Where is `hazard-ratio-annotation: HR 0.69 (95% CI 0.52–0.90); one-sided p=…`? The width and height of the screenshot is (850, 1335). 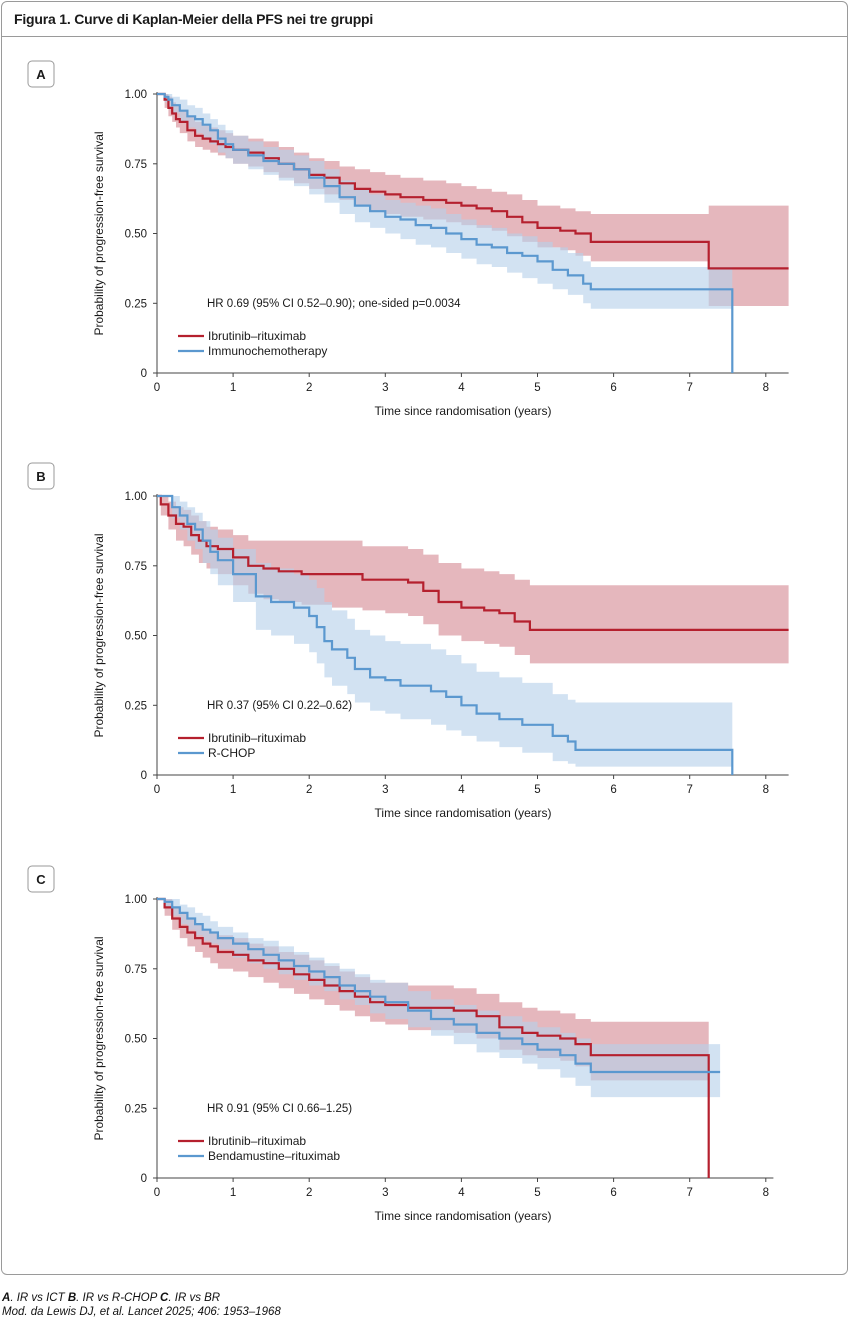
hazard-ratio-annotation: HR 0.69 (95% CI 0.52–0.90); one-sided p=… is located at coordinates (334, 304).